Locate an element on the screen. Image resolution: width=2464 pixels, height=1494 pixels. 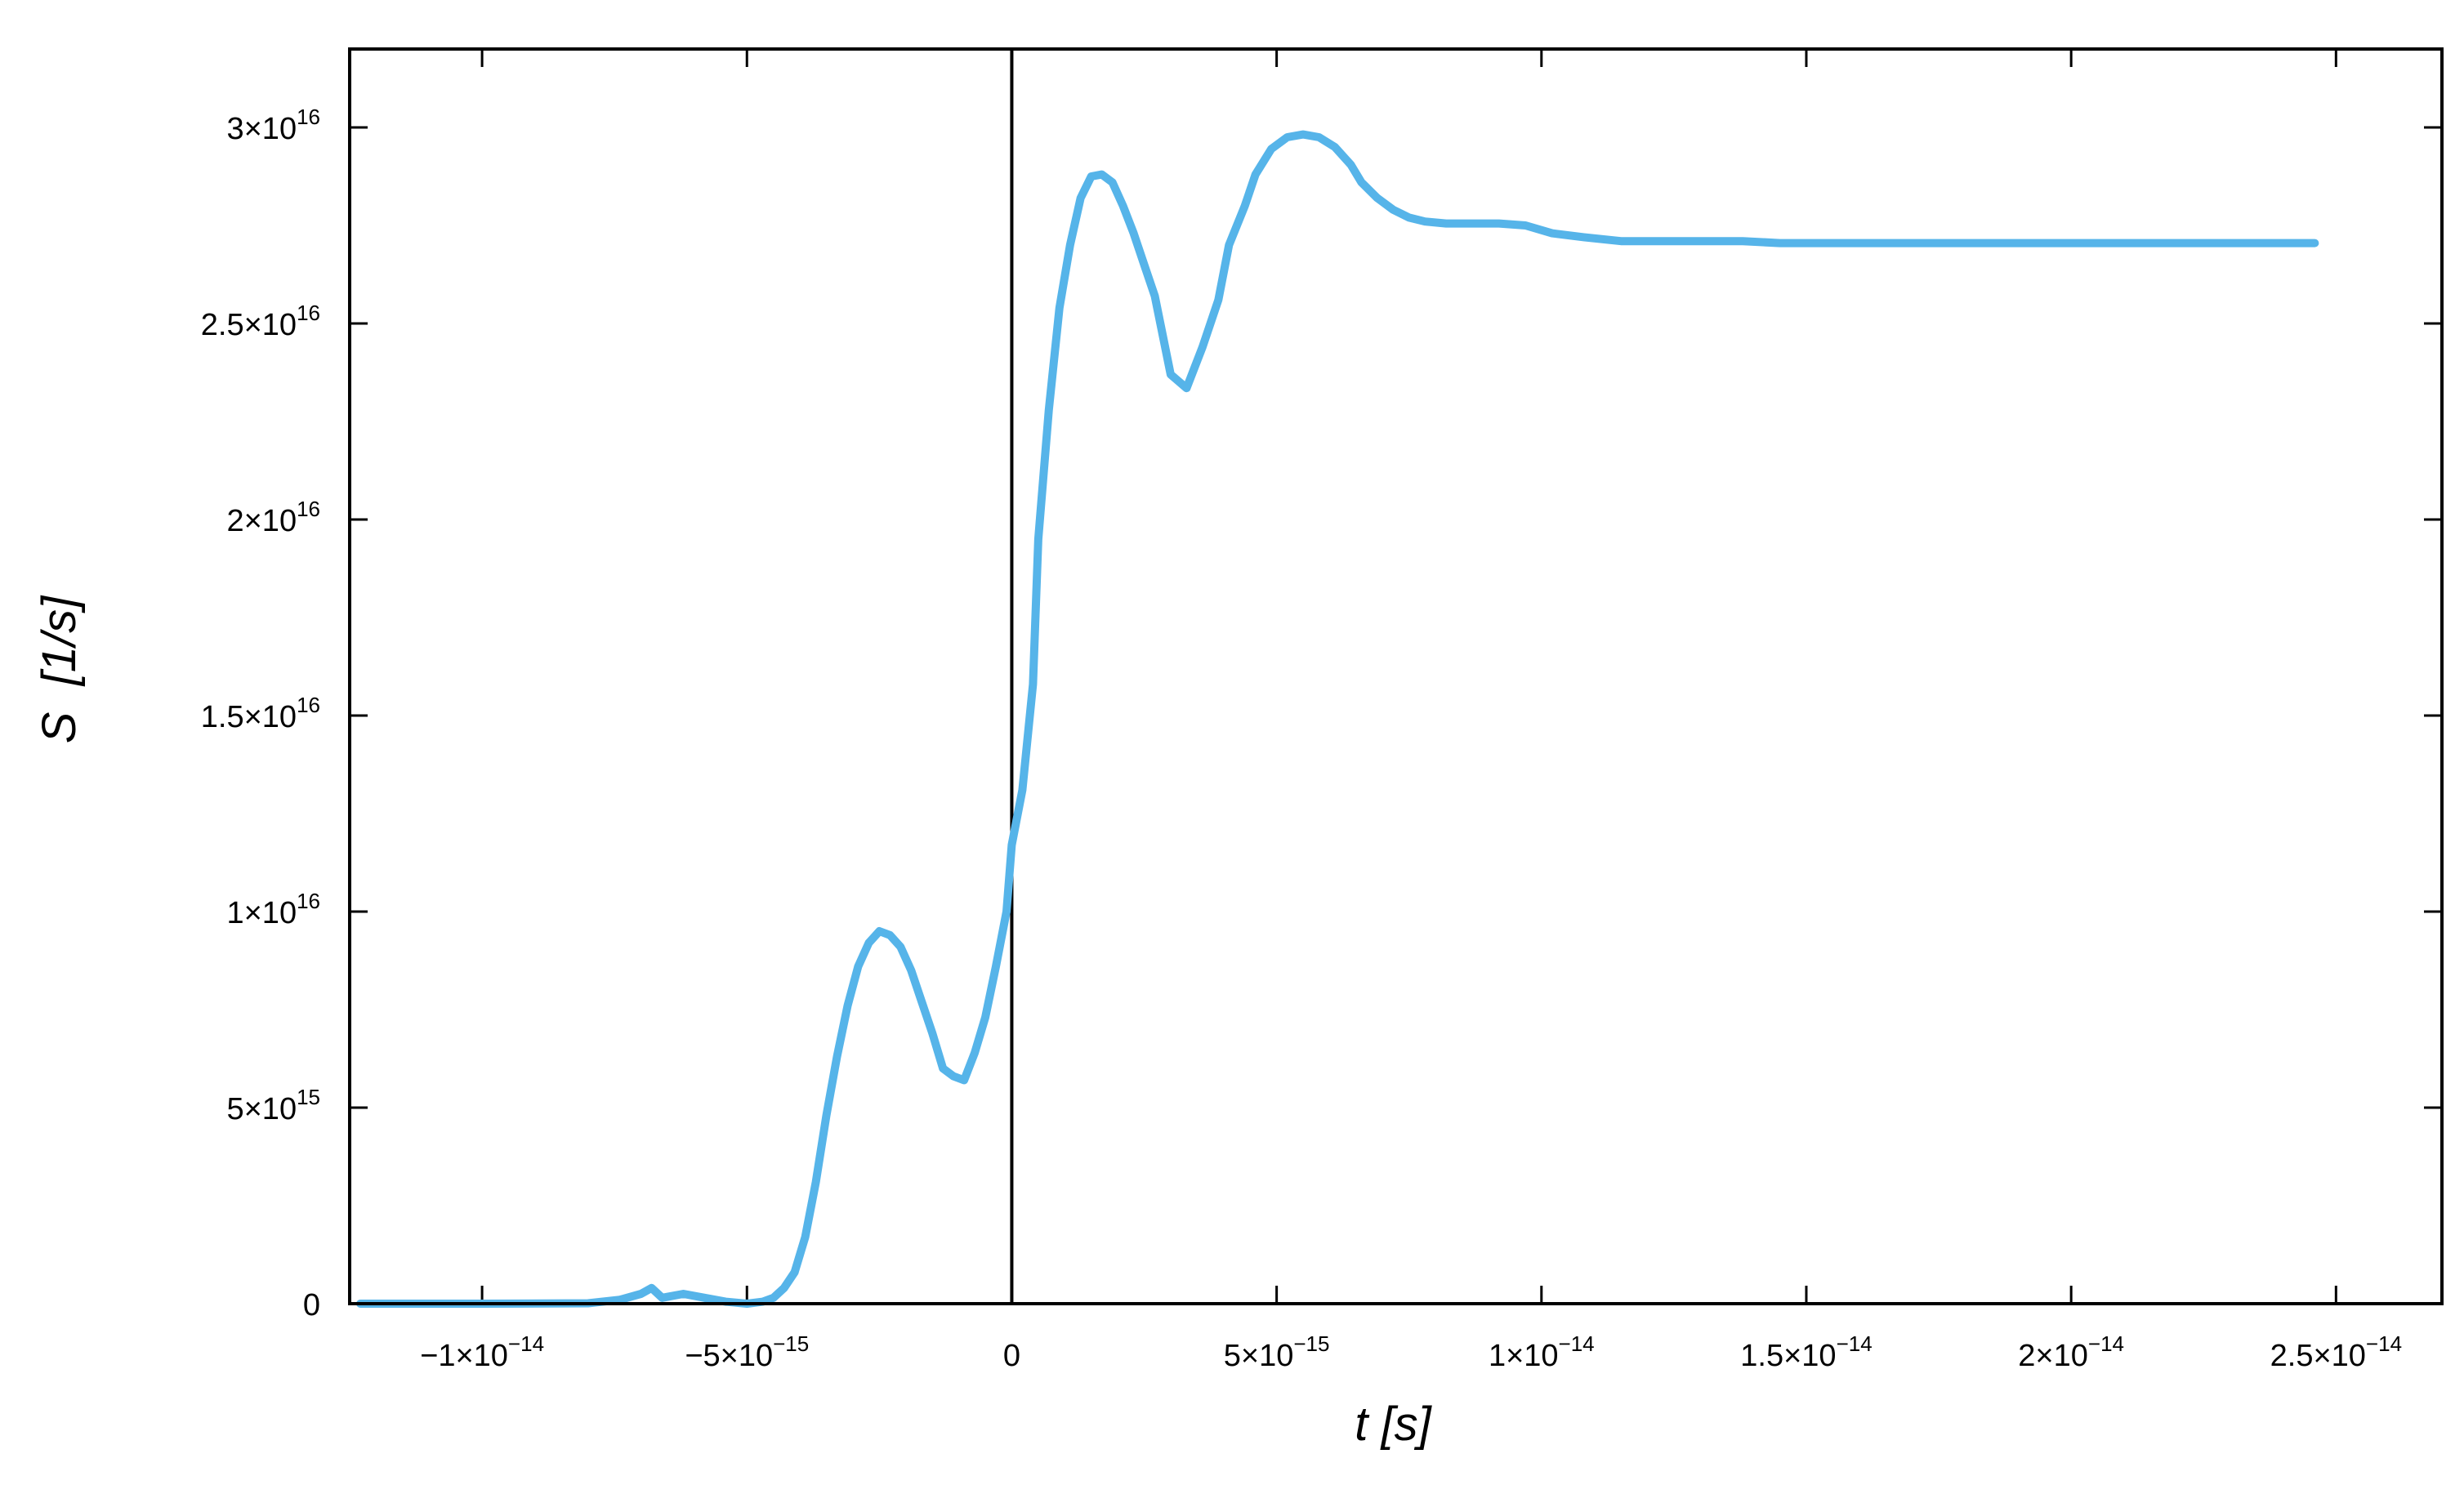
y-tick-label: 3×10¹⁶ is located at coordinates (273, 125).